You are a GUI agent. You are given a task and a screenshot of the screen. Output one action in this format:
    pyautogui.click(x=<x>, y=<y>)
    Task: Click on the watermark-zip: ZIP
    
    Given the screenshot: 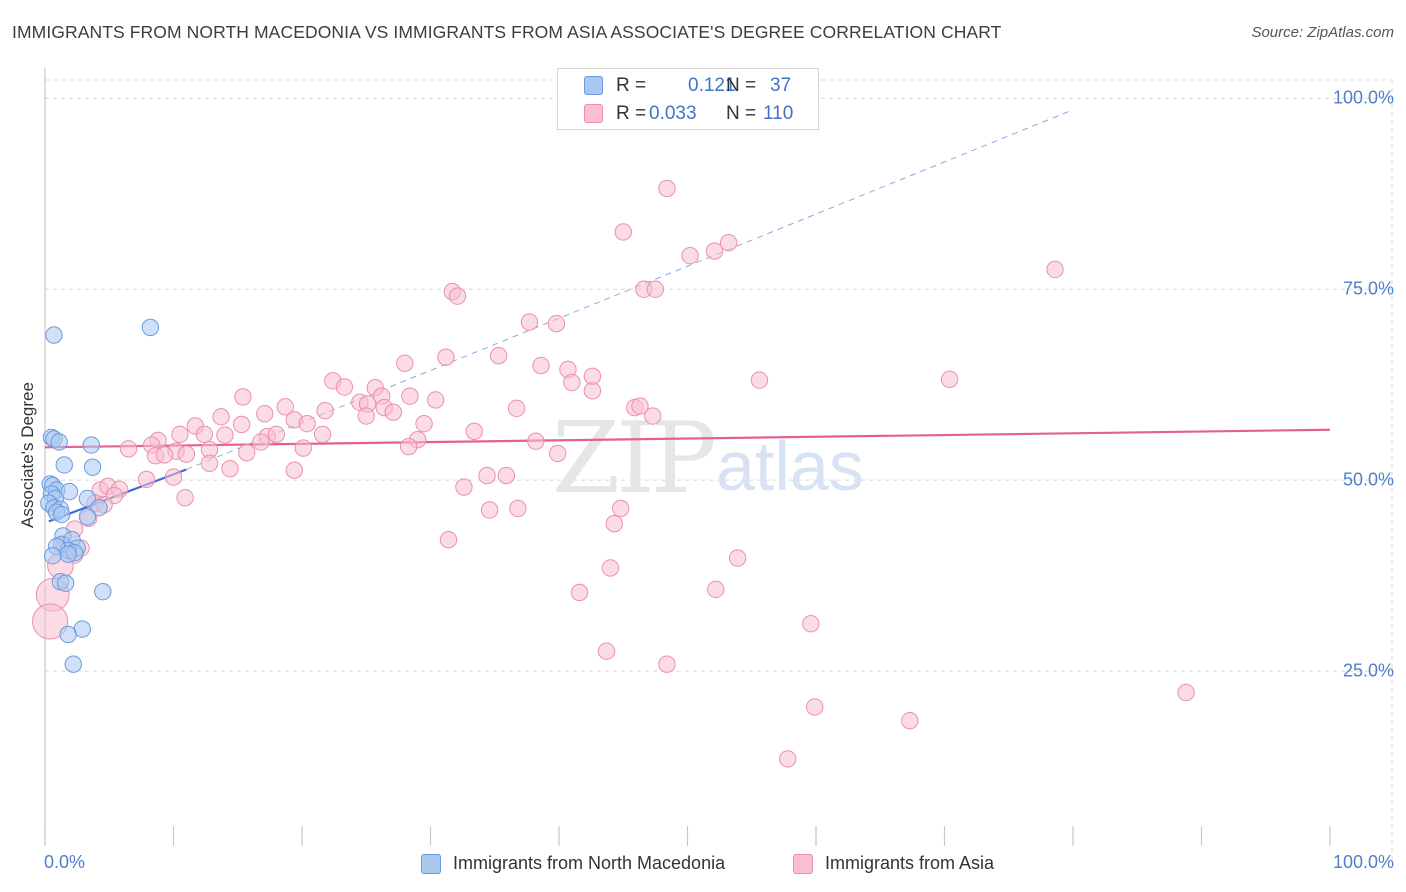 What is the action you would take?
    pyautogui.click(x=633, y=459)
    